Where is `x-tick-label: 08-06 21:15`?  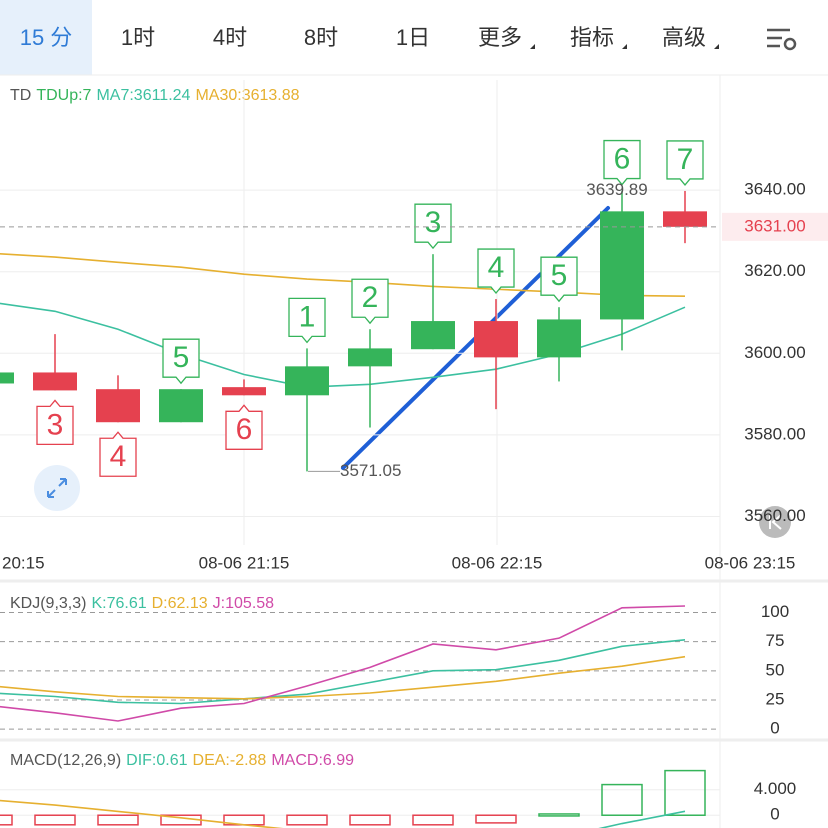
x-tick-label: 08-06 21:15 is located at coordinates (244, 562).